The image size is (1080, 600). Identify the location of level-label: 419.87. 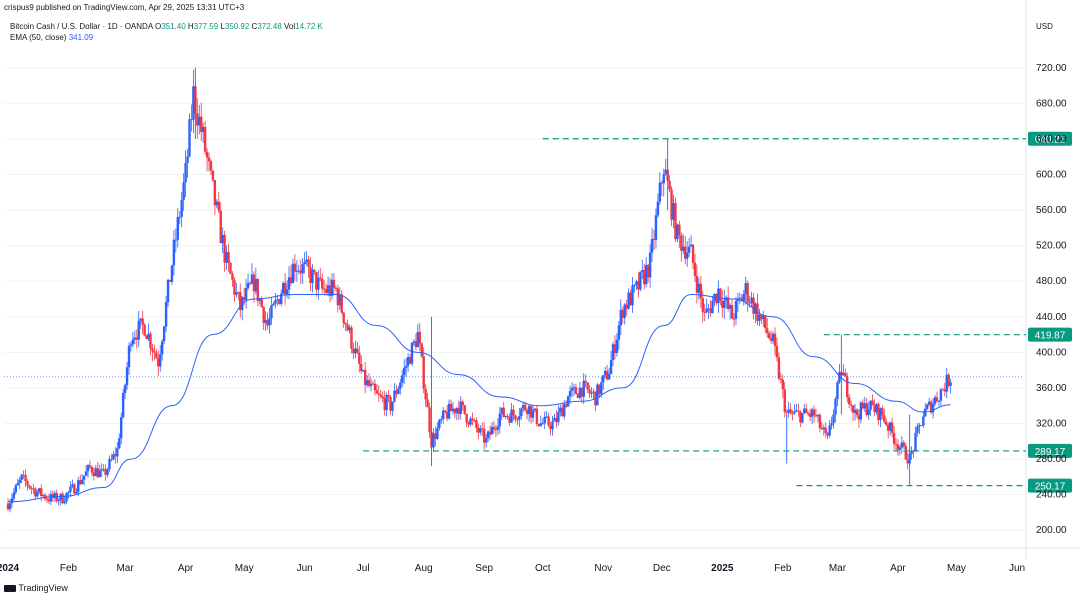
(1050, 336).